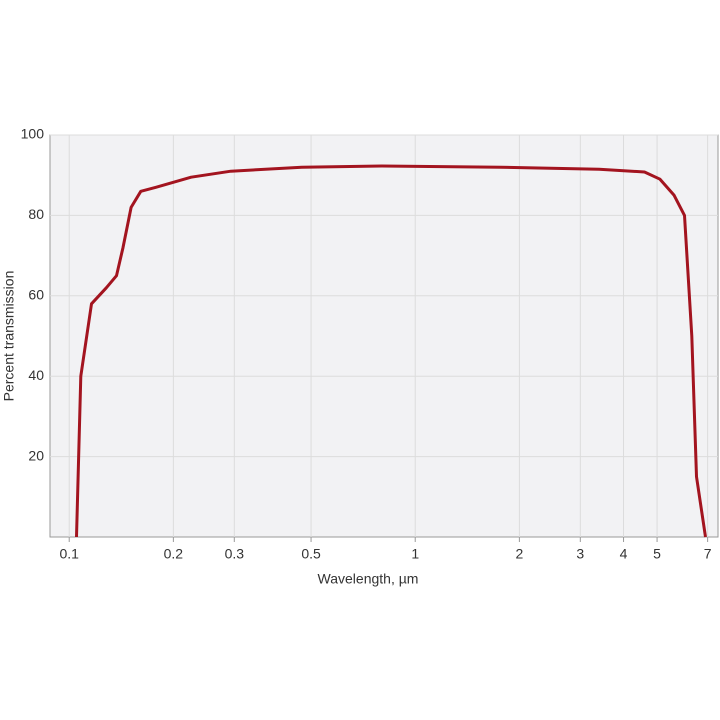 This screenshot has width=720, height=720. Describe the element at coordinates (235, 554) in the screenshot. I see `x-tick-label: 0.3` at that location.